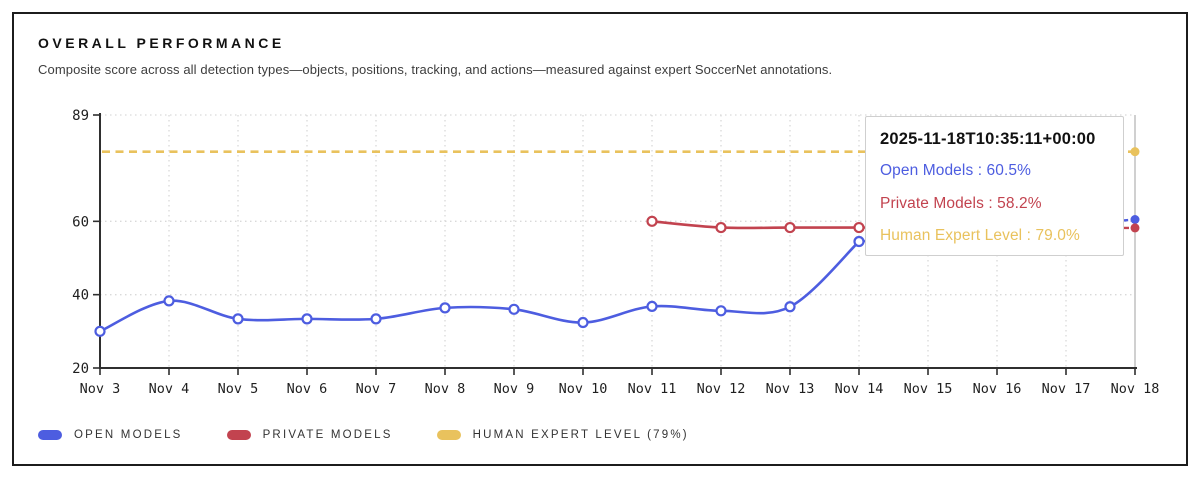 The height and width of the screenshot is (485, 1200). What do you see at coordinates (514, 389) in the screenshot?
I see `x-tick-label: Nov 9` at bounding box center [514, 389].